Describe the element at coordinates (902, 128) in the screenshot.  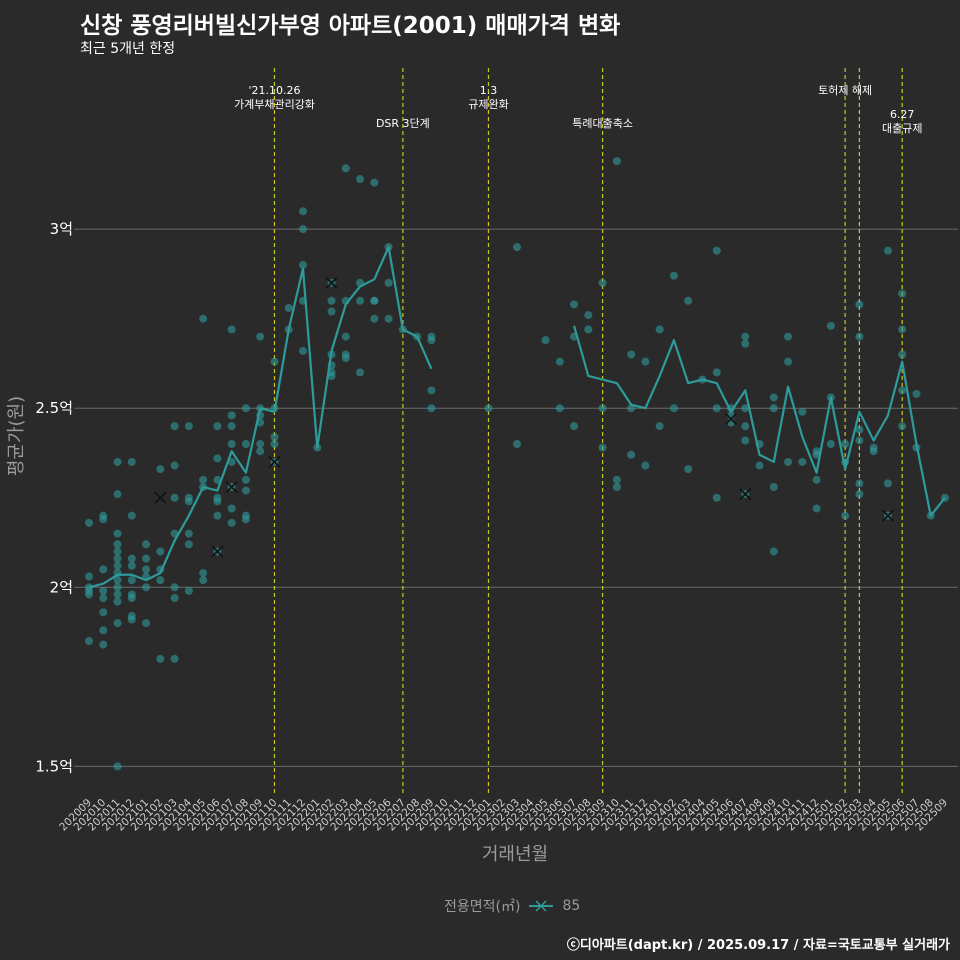
I see `event-label: 대출규제` at that location.